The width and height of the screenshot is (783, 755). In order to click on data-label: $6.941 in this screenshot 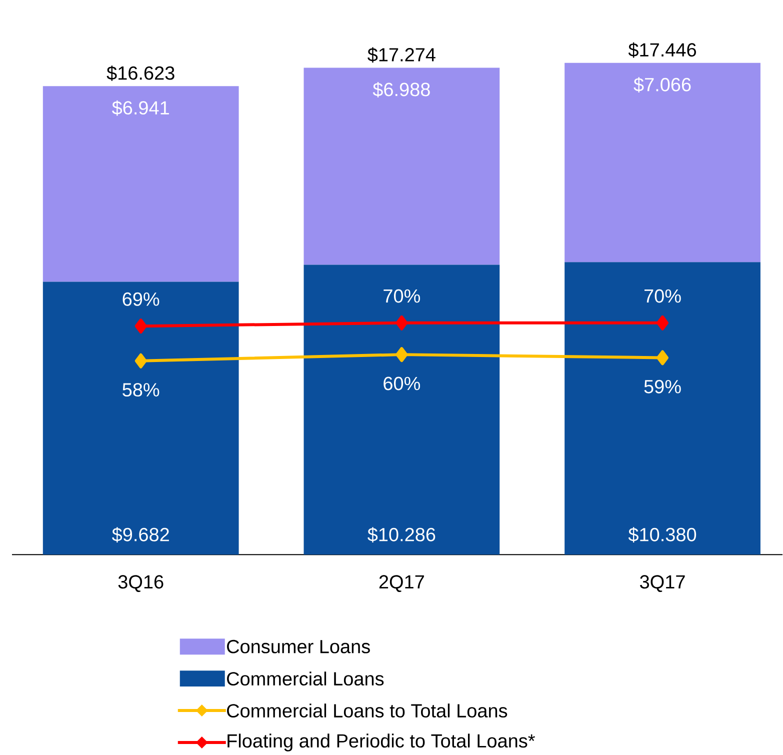, I will do `click(140, 108)`.